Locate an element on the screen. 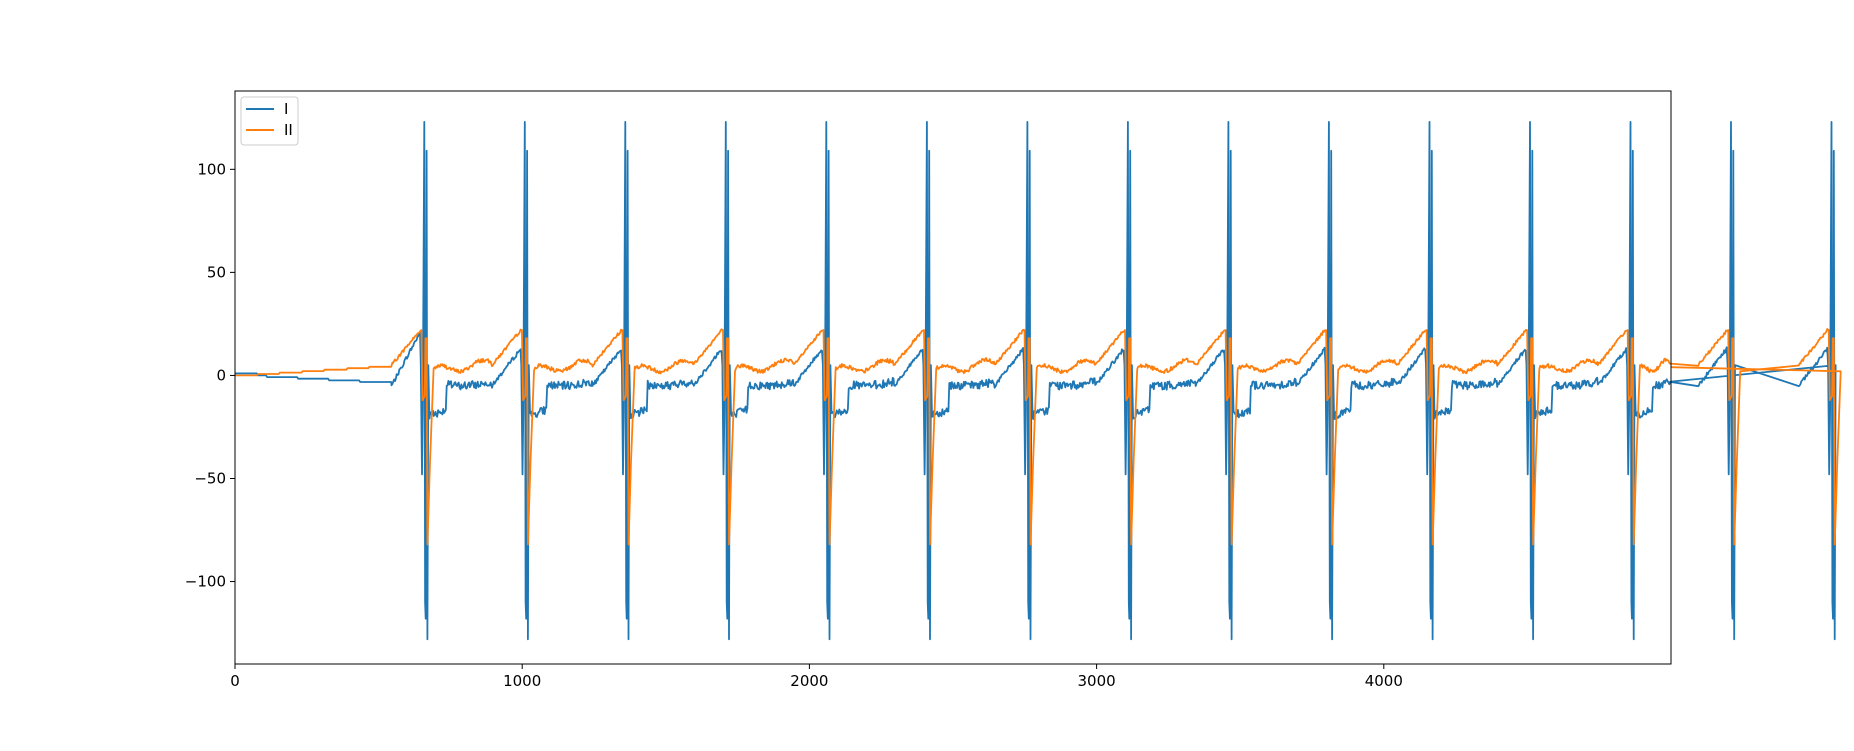  x-tick-label: 3000 is located at coordinates (1097, 681).